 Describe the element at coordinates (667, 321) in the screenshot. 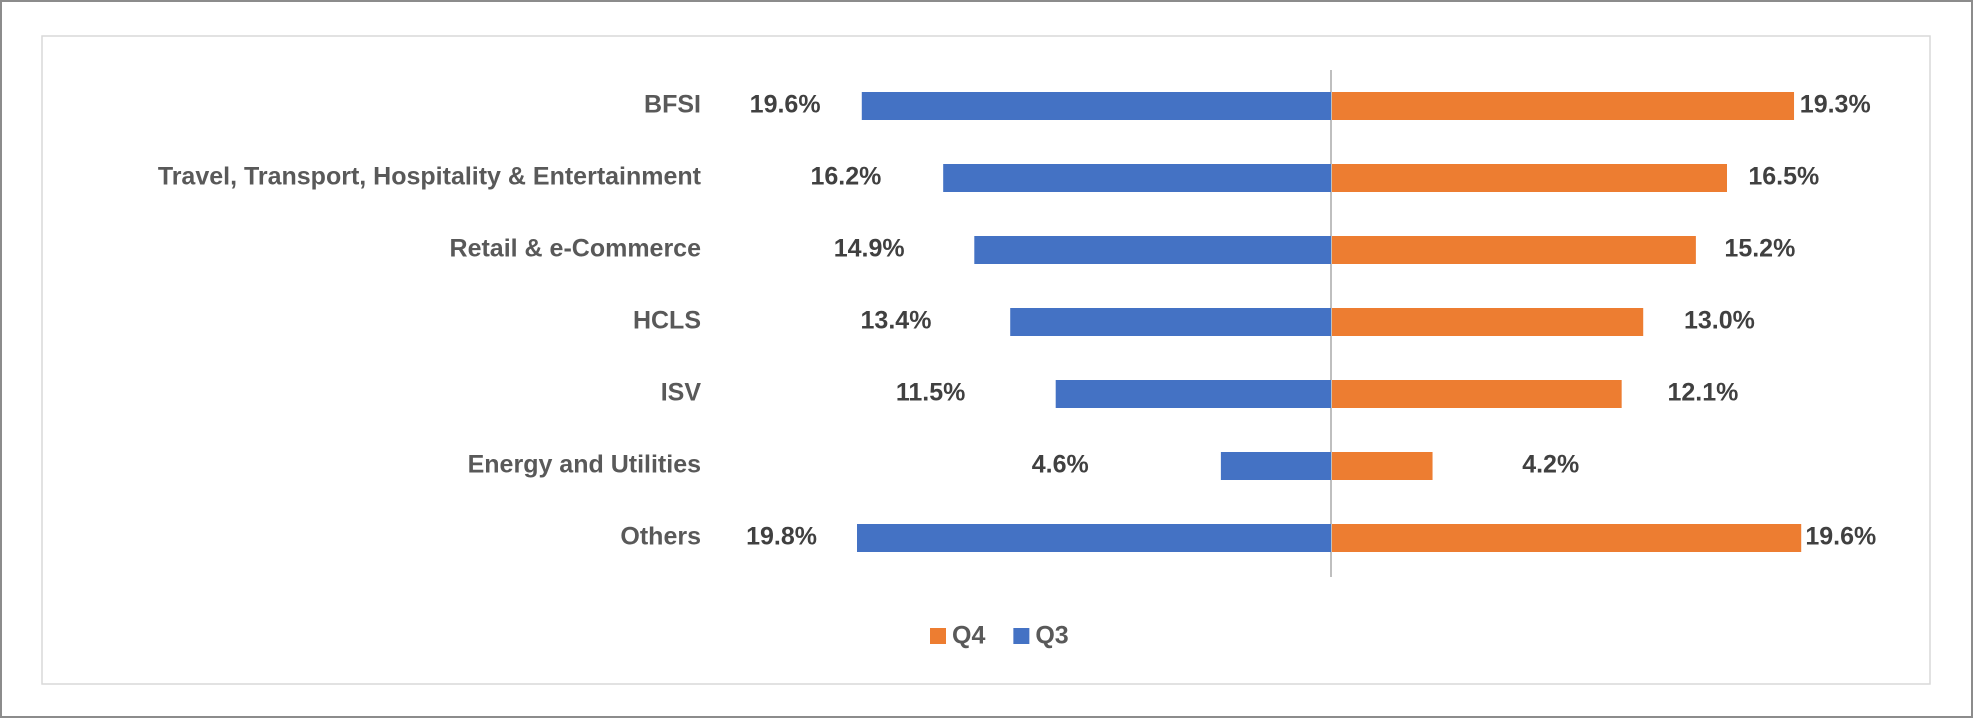

I see `category-label: HCLS` at that location.